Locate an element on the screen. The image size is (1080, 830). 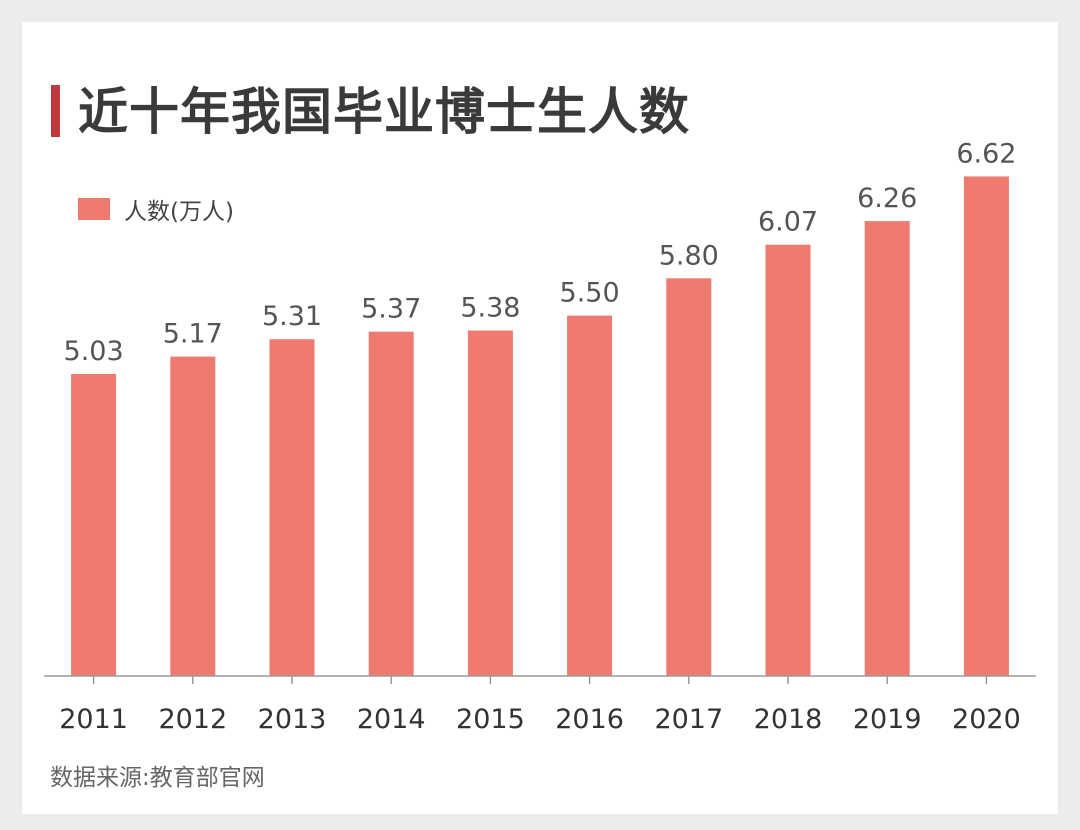
bar-2012 is located at coordinates (193, 516).